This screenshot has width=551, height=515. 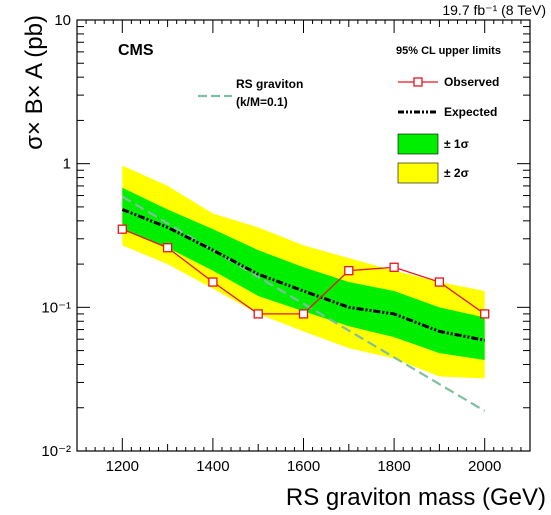 I want to click on legend-observed-label: Observed, so click(x=471, y=82).